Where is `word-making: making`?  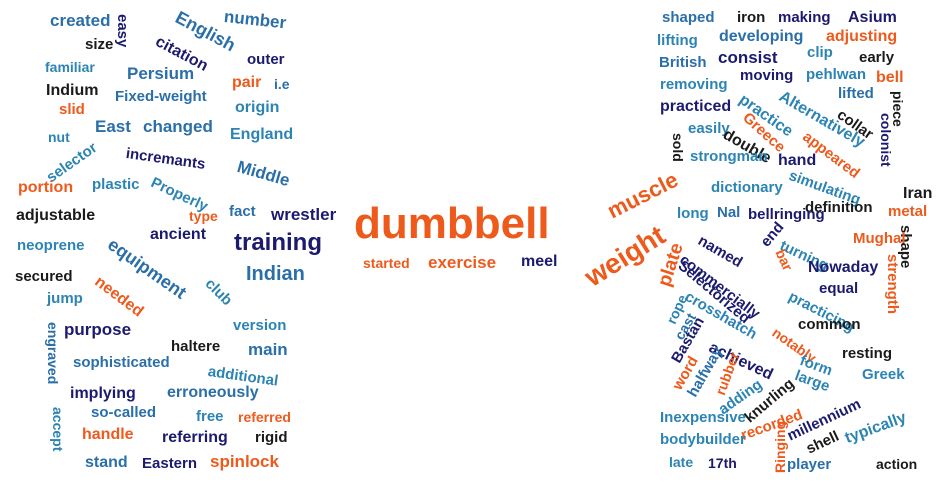
word-making: making is located at coordinates (804, 17).